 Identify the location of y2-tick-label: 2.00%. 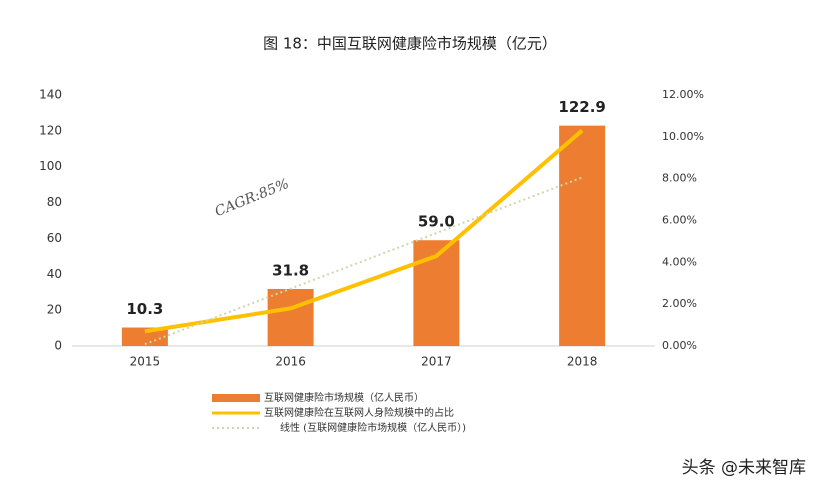
(679, 303).